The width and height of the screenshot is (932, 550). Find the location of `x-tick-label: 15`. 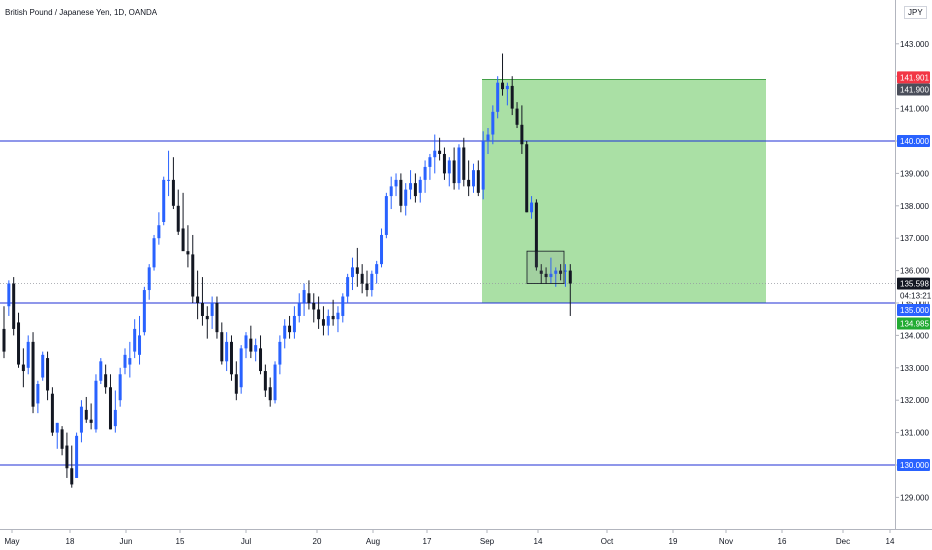

x-tick-label: 15 is located at coordinates (180, 541).